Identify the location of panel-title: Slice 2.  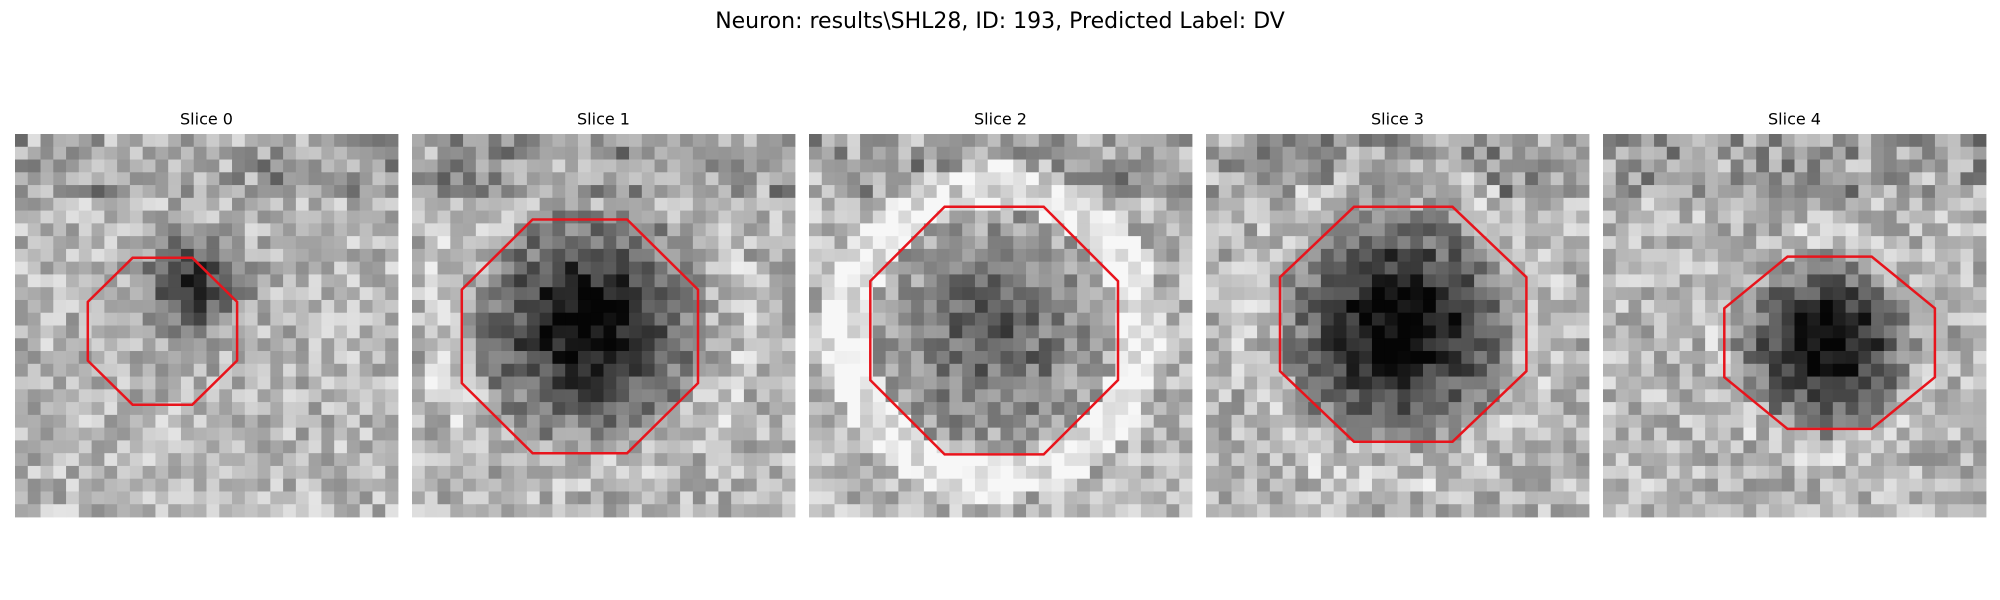
(1000, 119).